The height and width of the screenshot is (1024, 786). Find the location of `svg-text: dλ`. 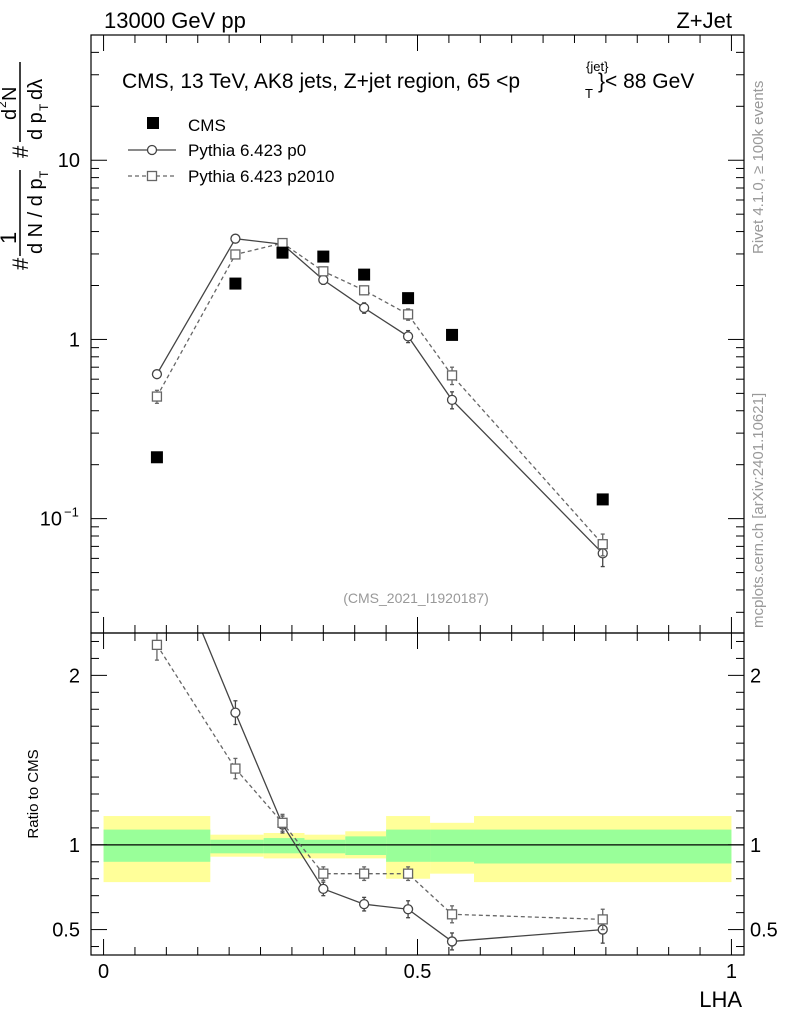

svg-text: dλ is located at coordinates (36, 89).